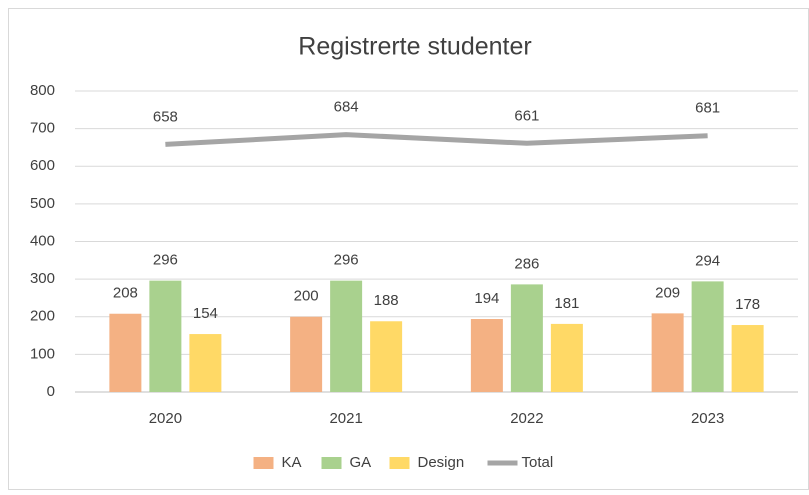 The width and height of the screenshot is (809, 495). I want to click on y-tick-label: 700, so click(42, 128).